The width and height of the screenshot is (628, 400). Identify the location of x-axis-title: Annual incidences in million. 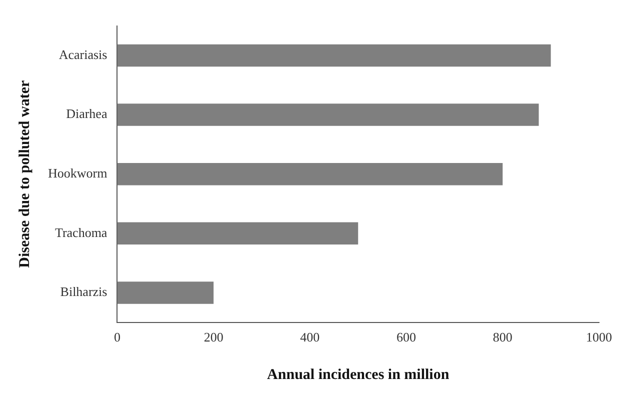
(358, 374).